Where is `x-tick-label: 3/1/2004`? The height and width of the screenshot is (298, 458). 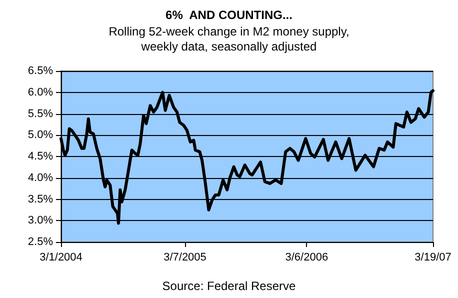 x-tick-label: 3/1/2004 is located at coordinates (61, 258).